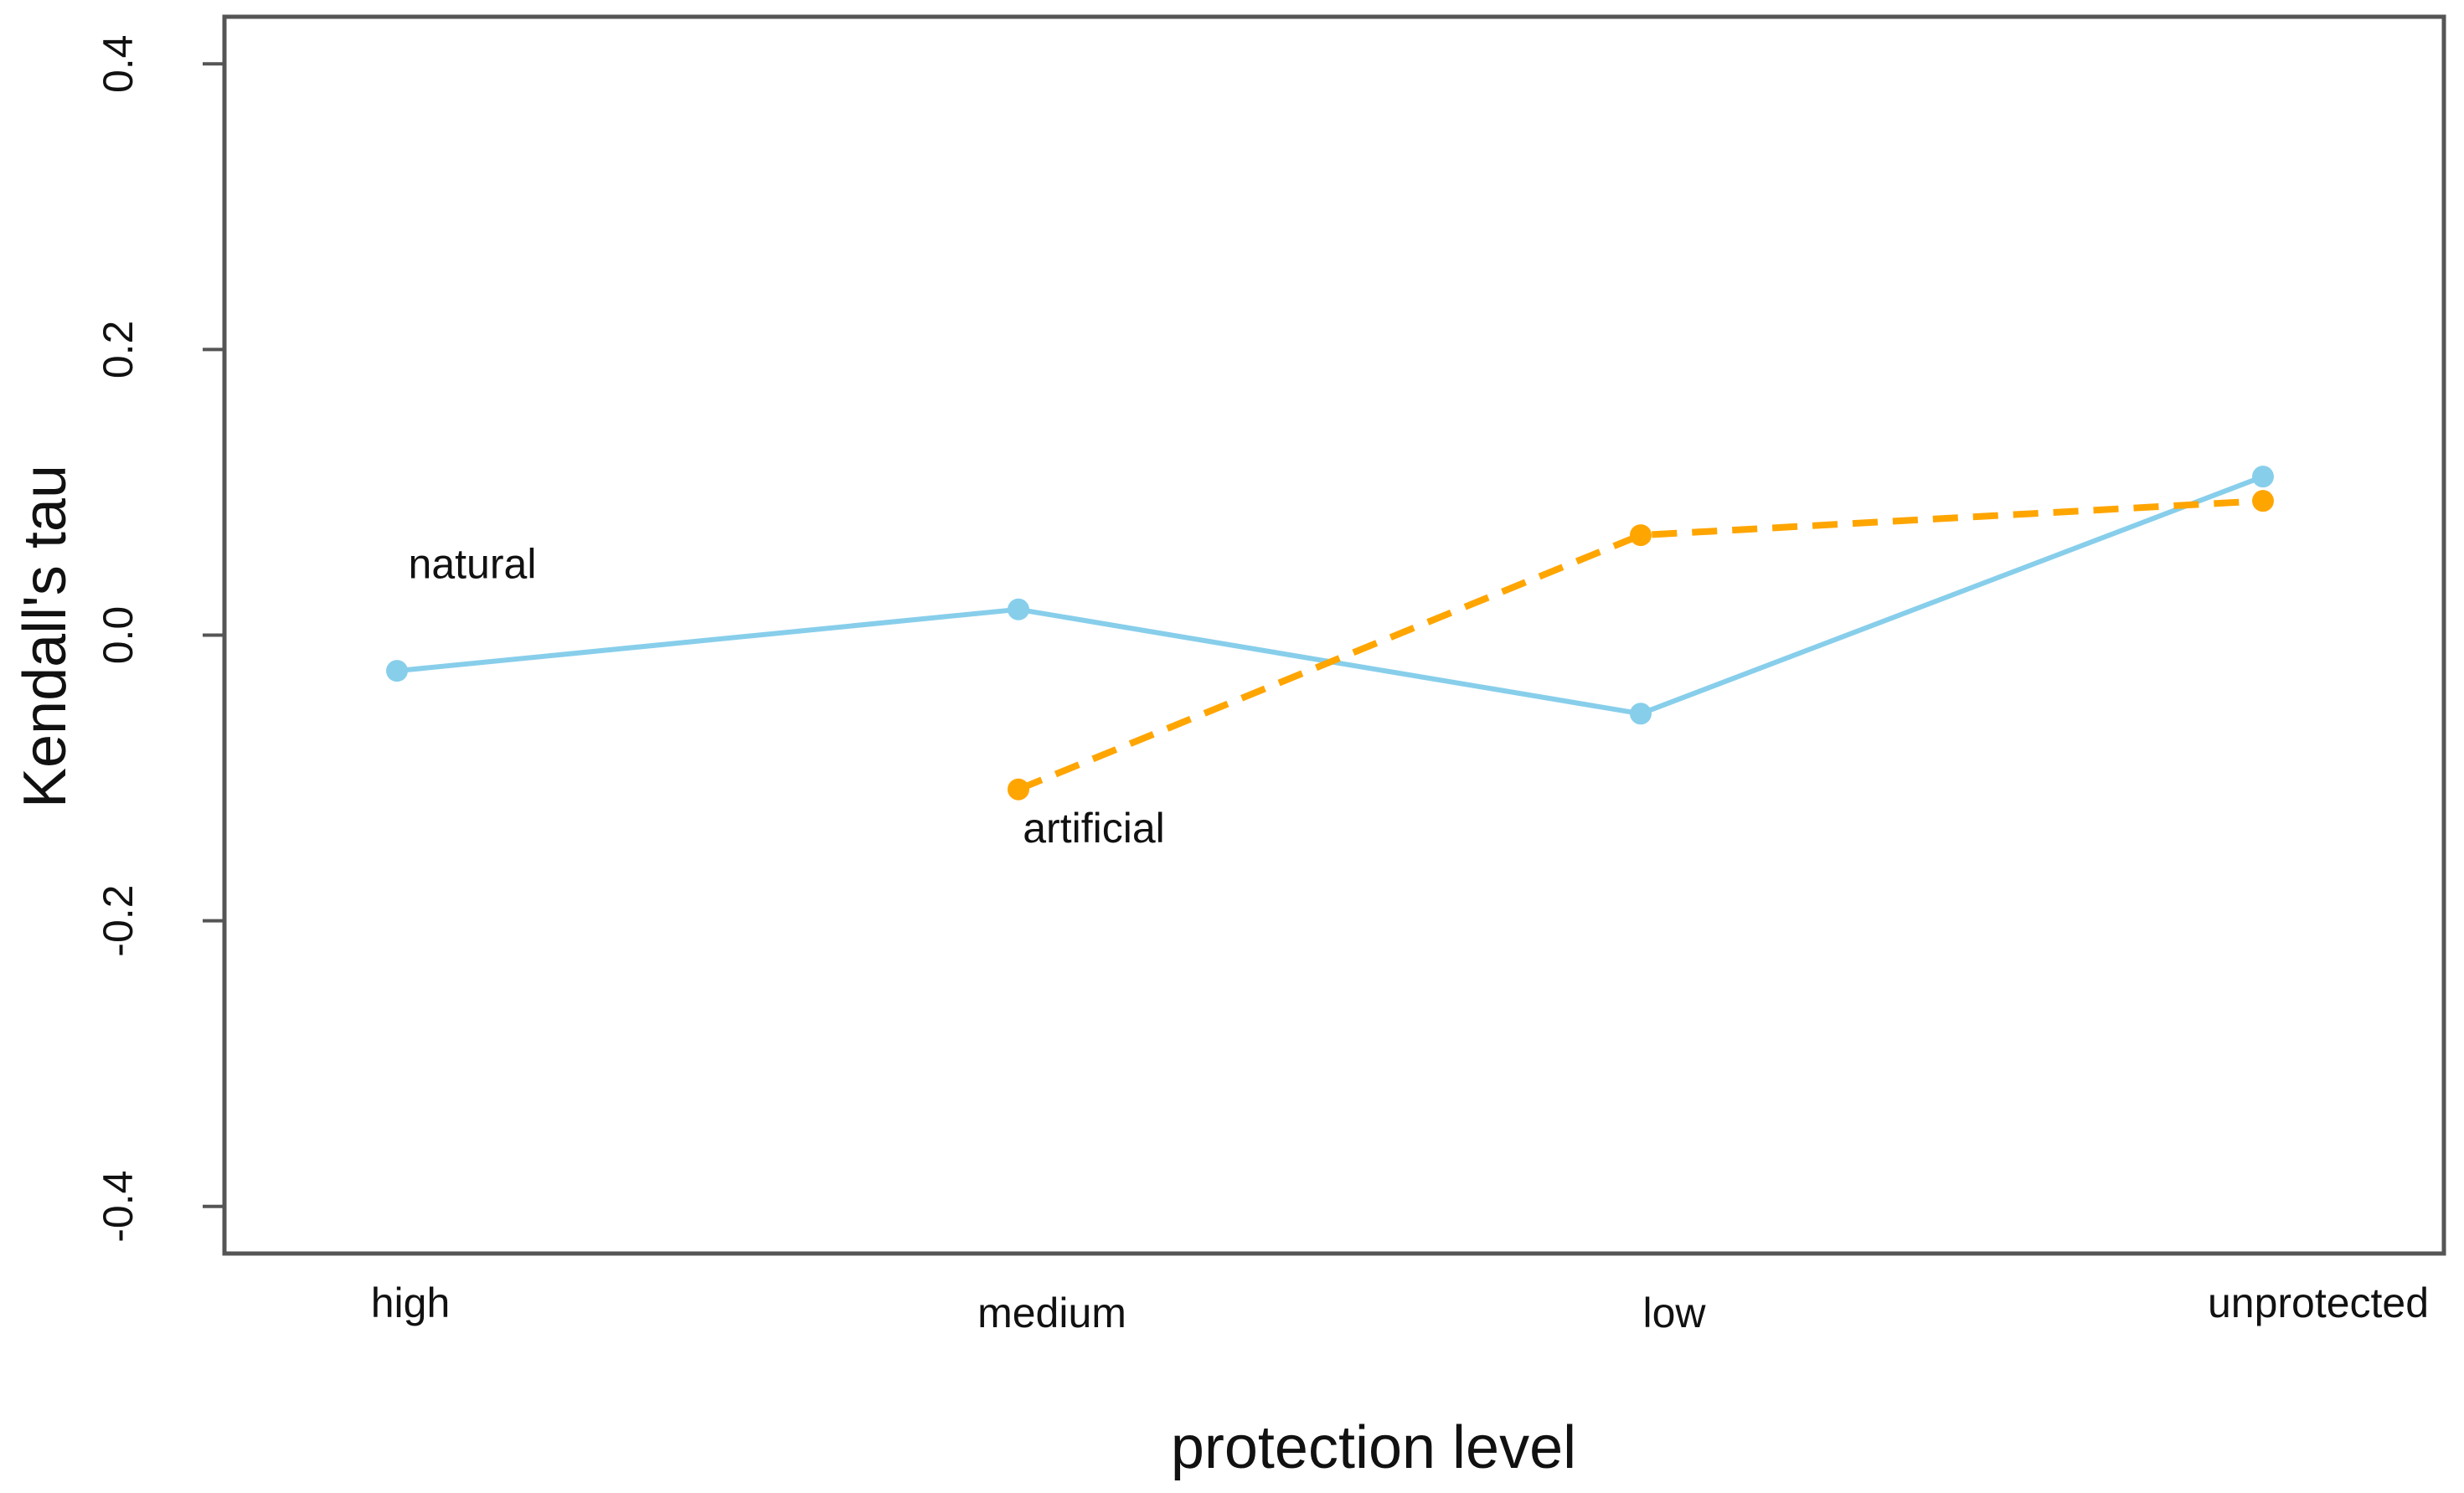  What do you see at coordinates (787, 696) in the screenshot?
I see `annotation-group: natural artificial` at bounding box center [787, 696].